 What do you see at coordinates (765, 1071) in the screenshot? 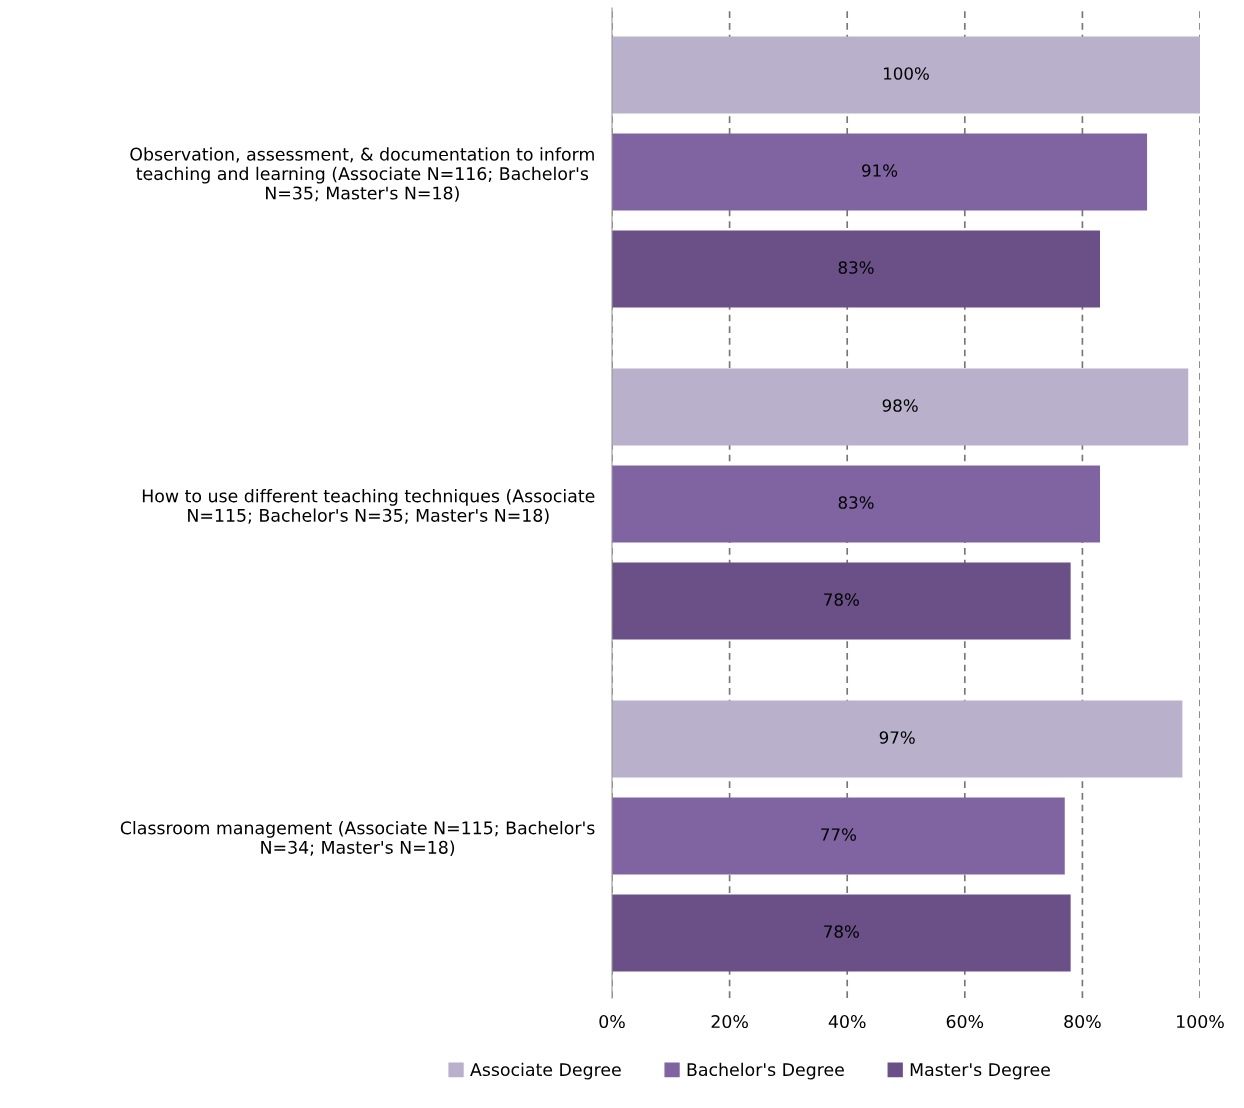
I see `legend-label: Bachelor's Degree` at bounding box center [765, 1071].